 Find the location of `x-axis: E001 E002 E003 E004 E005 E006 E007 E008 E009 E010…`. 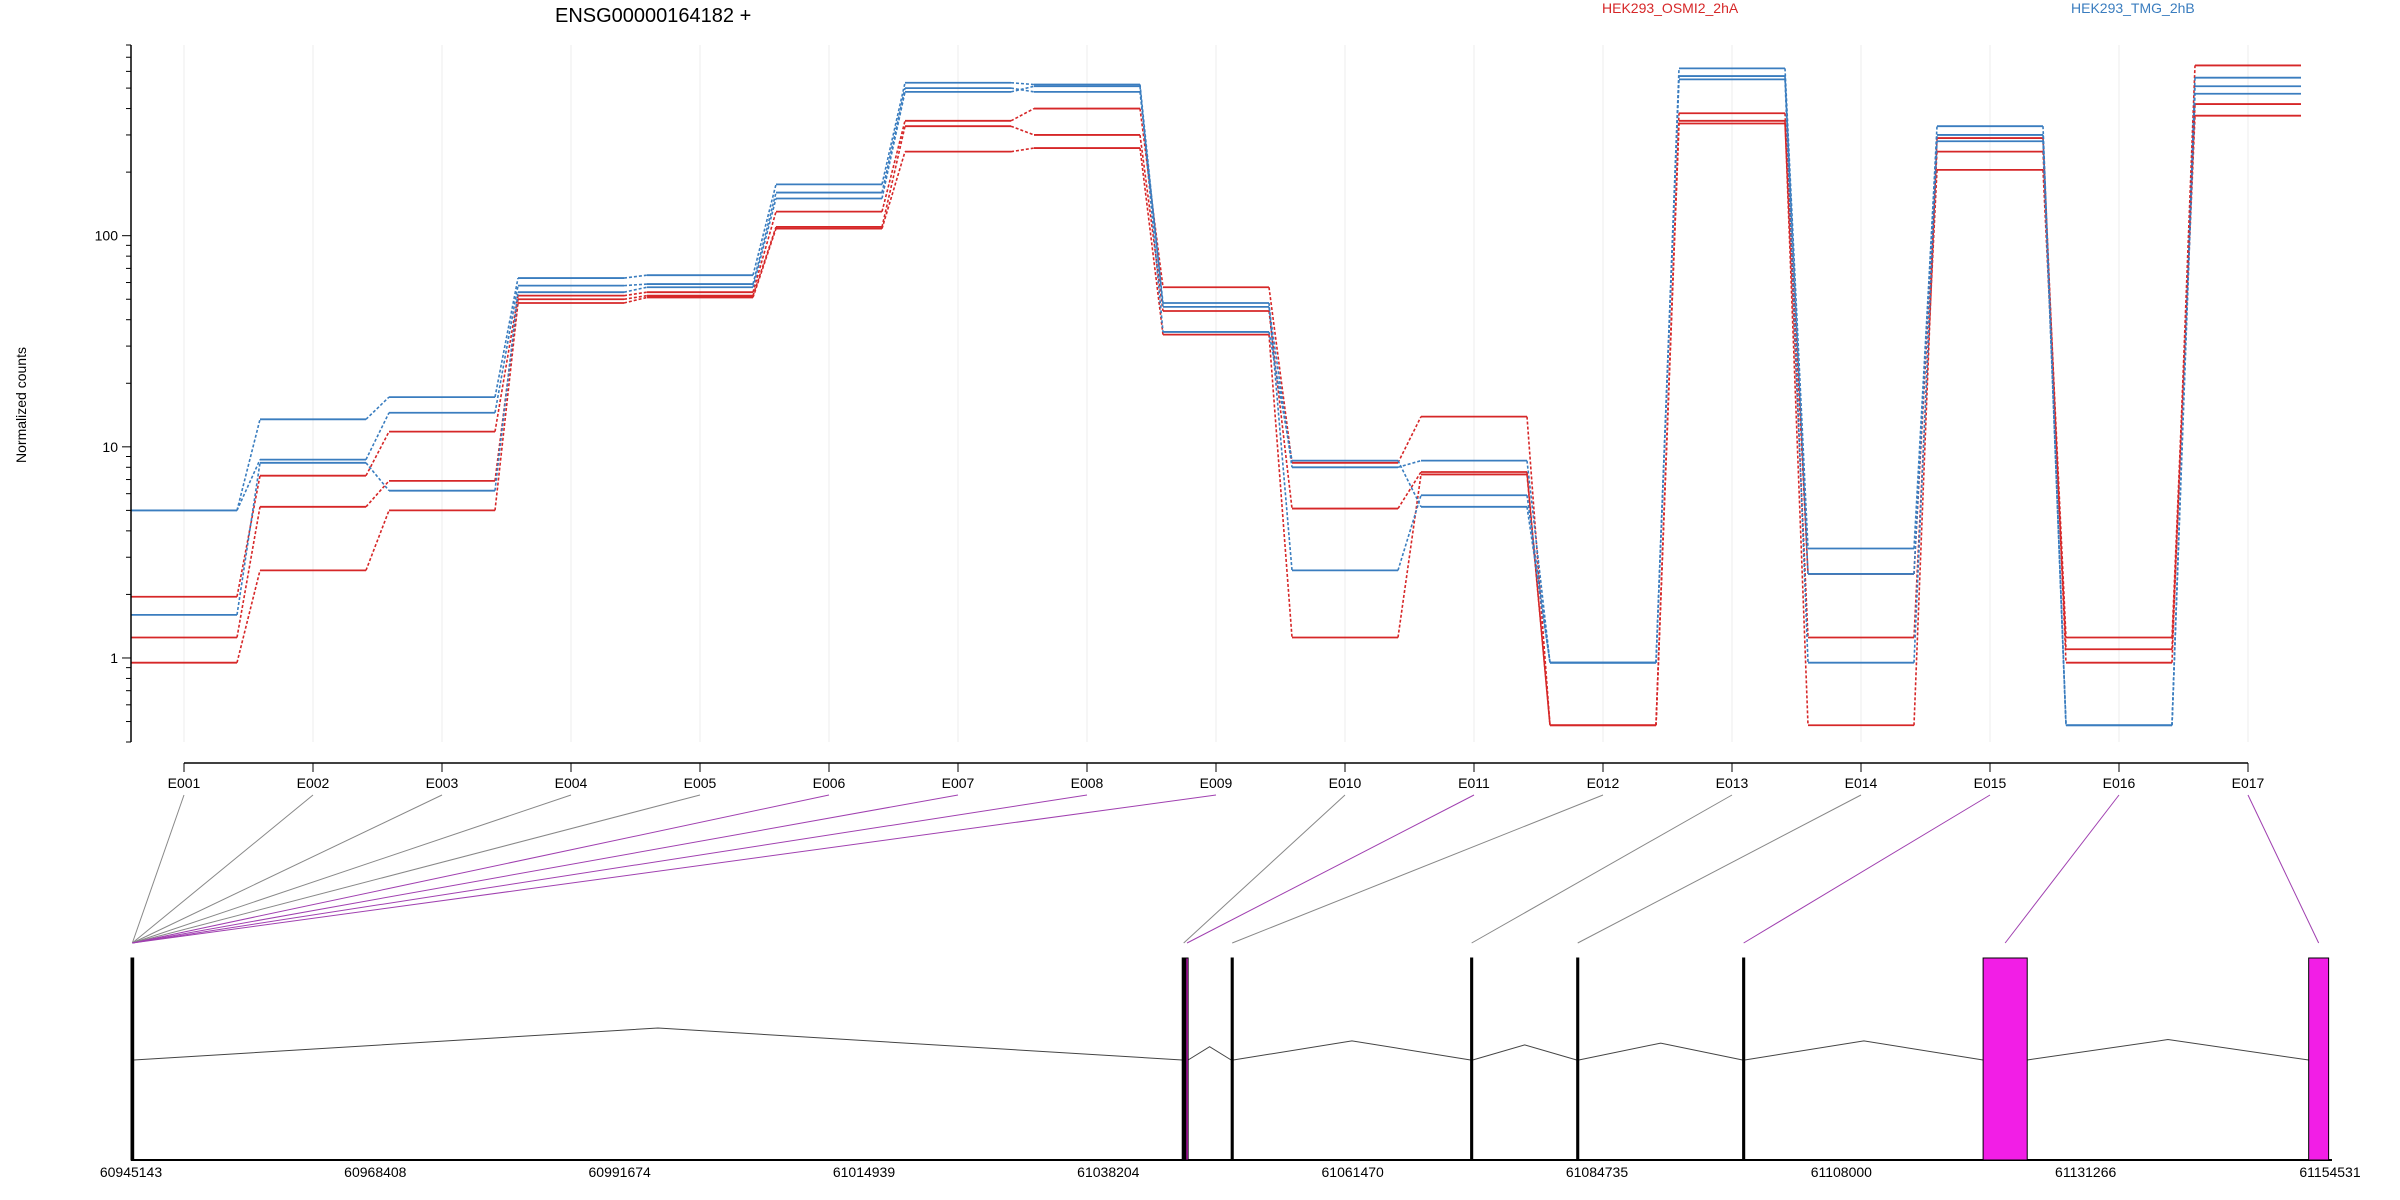

x-axis: E001 E002 E003 E004 E005 E006 E007 E008 E009 E010… is located at coordinates (1216, 776).